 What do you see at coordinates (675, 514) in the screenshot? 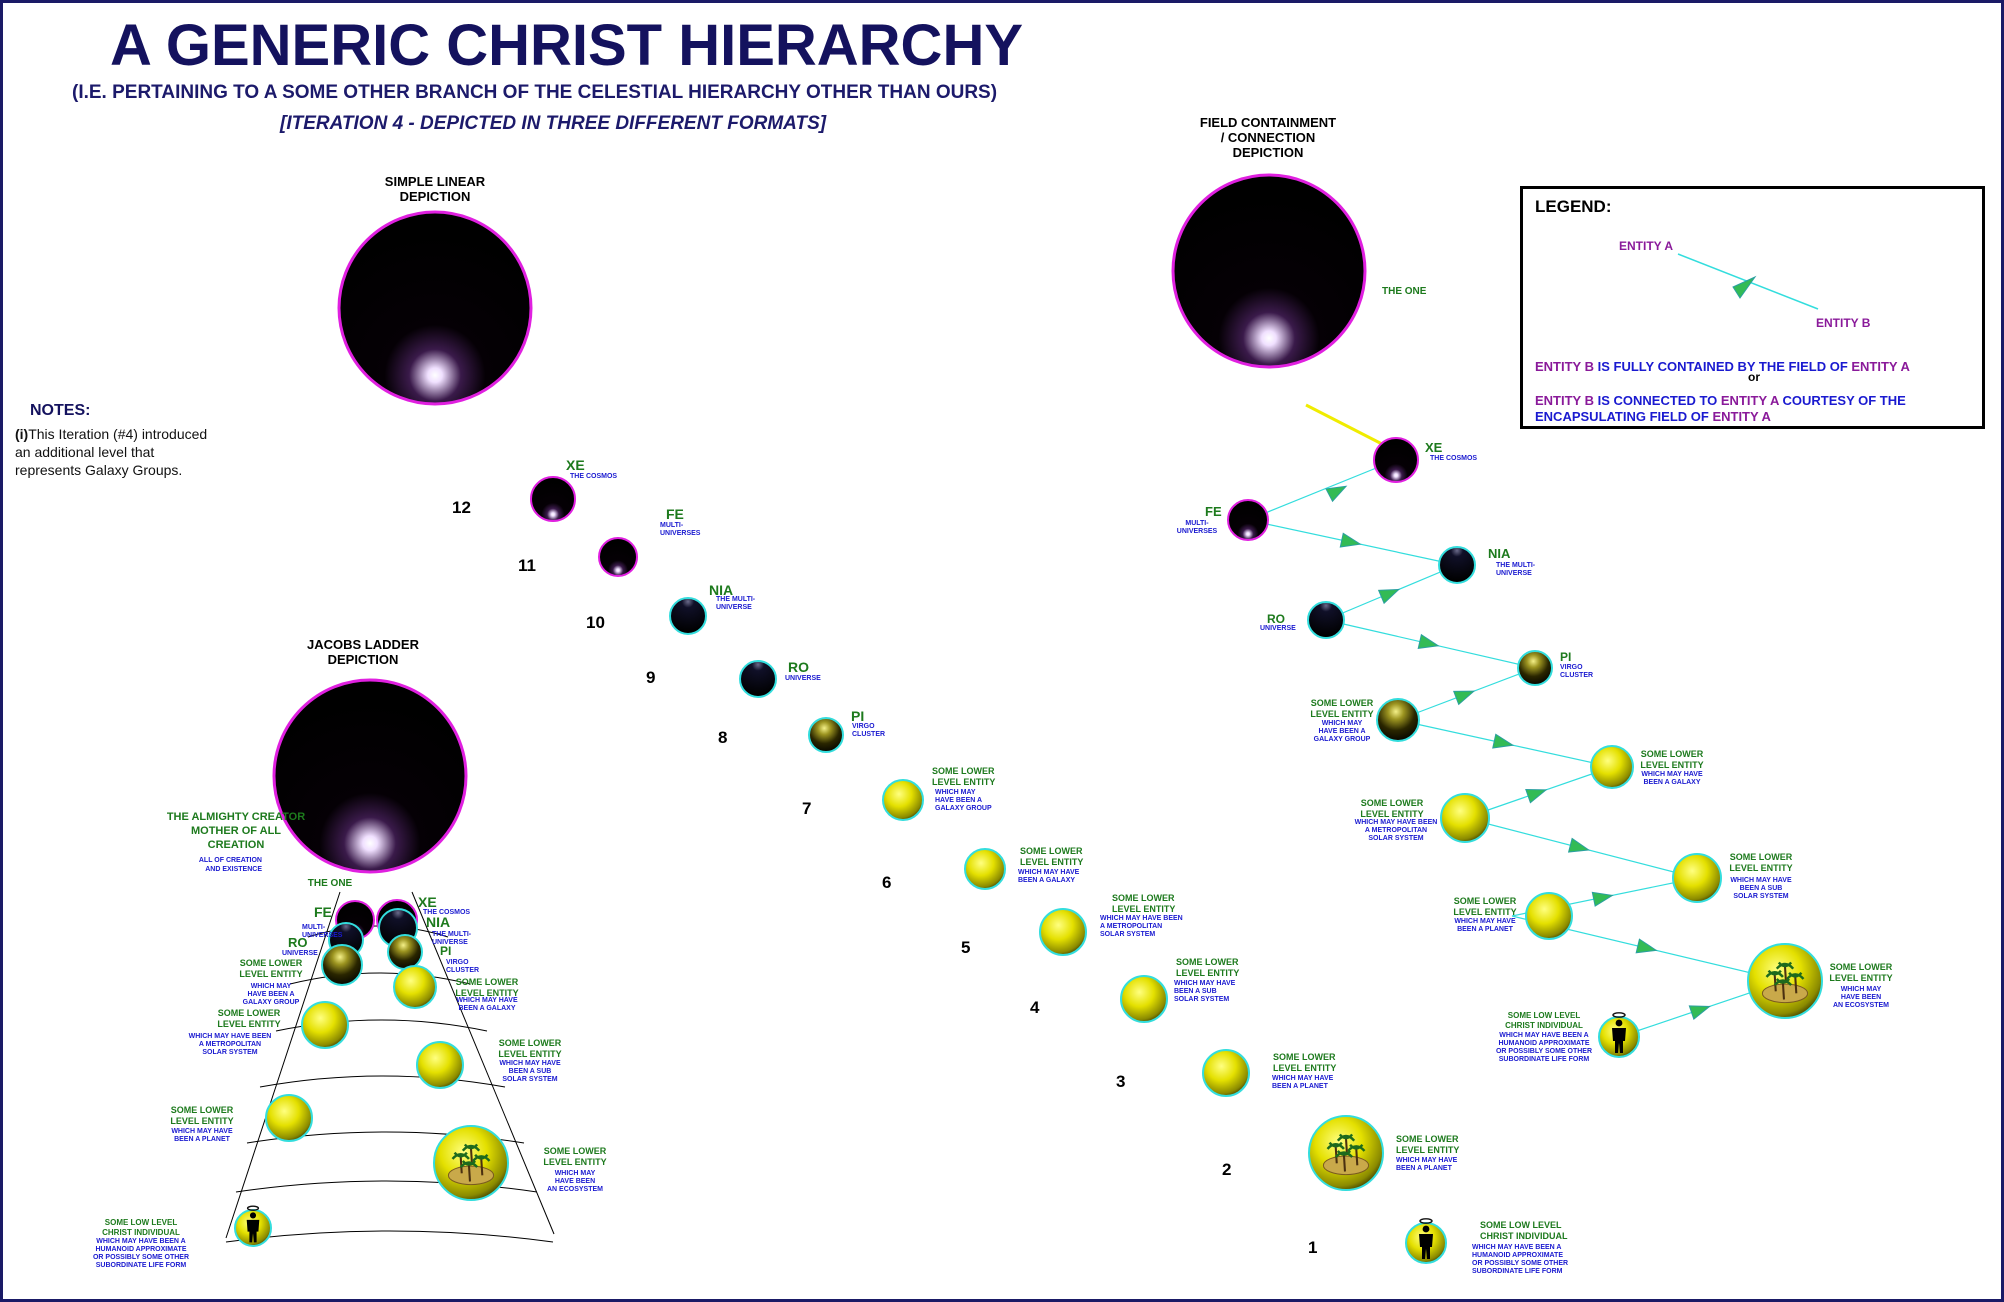
I see `linear-level-label: FE` at bounding box center [675, 514].